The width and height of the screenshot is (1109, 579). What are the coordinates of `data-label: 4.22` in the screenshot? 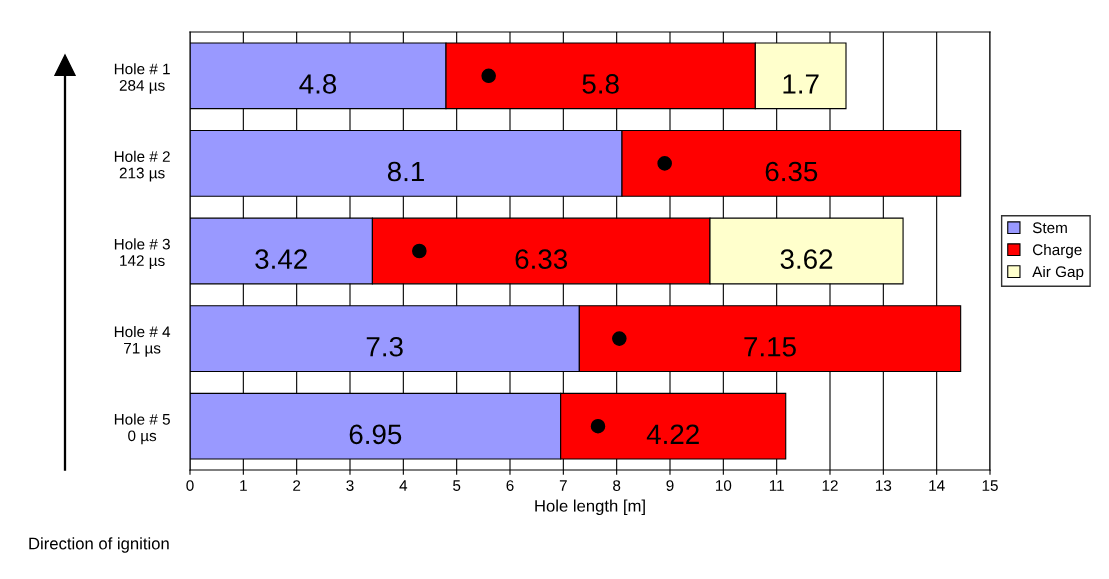 It's located at (672, 434).